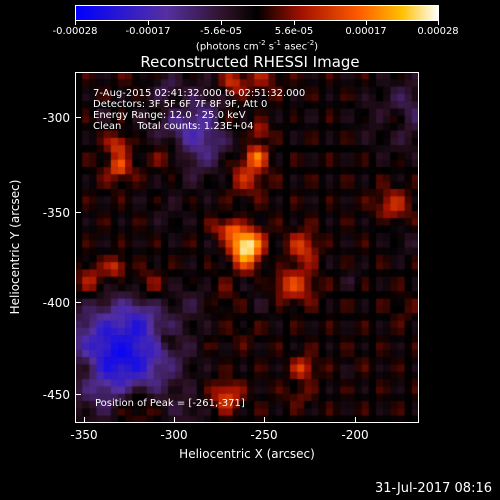 This screenshot has width=500, height=500. What do you see at coordinates (438, 31) in the screenshot?
I see `colorbar-tick-label: 0.00028` at bounding box center [438, 31].